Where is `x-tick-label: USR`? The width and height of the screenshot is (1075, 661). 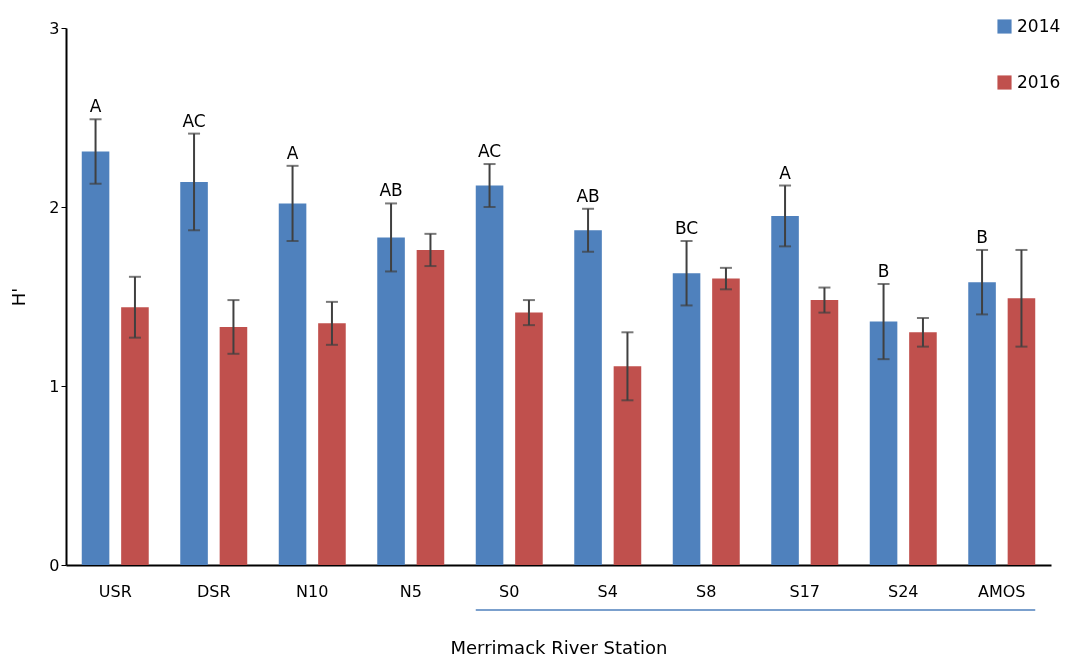 x-tick-label: USR is located at coordinates (115, 591).